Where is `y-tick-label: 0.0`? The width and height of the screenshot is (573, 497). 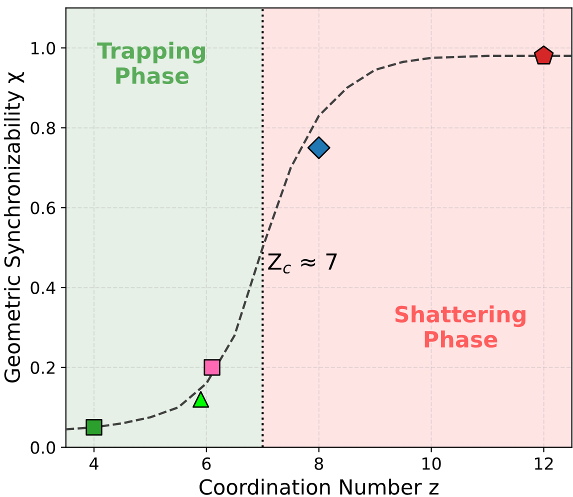
y-tick-label: 0.0 is located at coordinates (43, 447).